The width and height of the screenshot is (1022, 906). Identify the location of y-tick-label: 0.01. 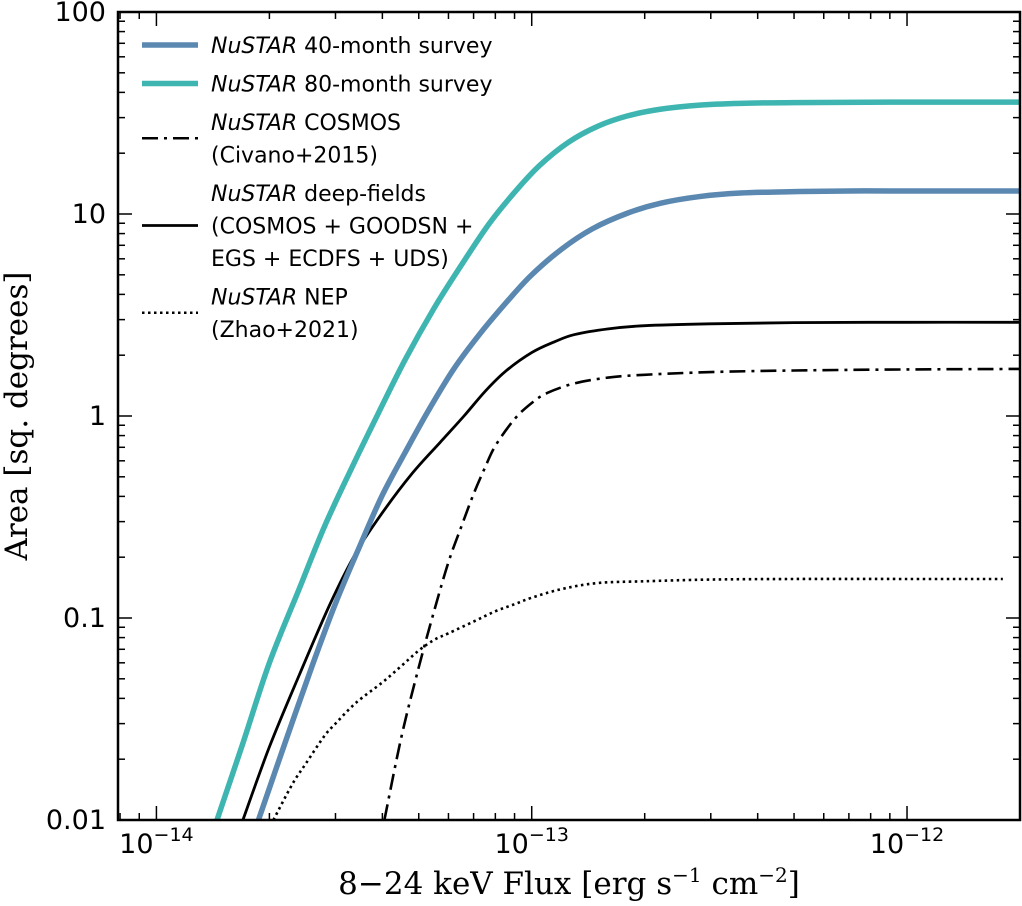
(76, 820).